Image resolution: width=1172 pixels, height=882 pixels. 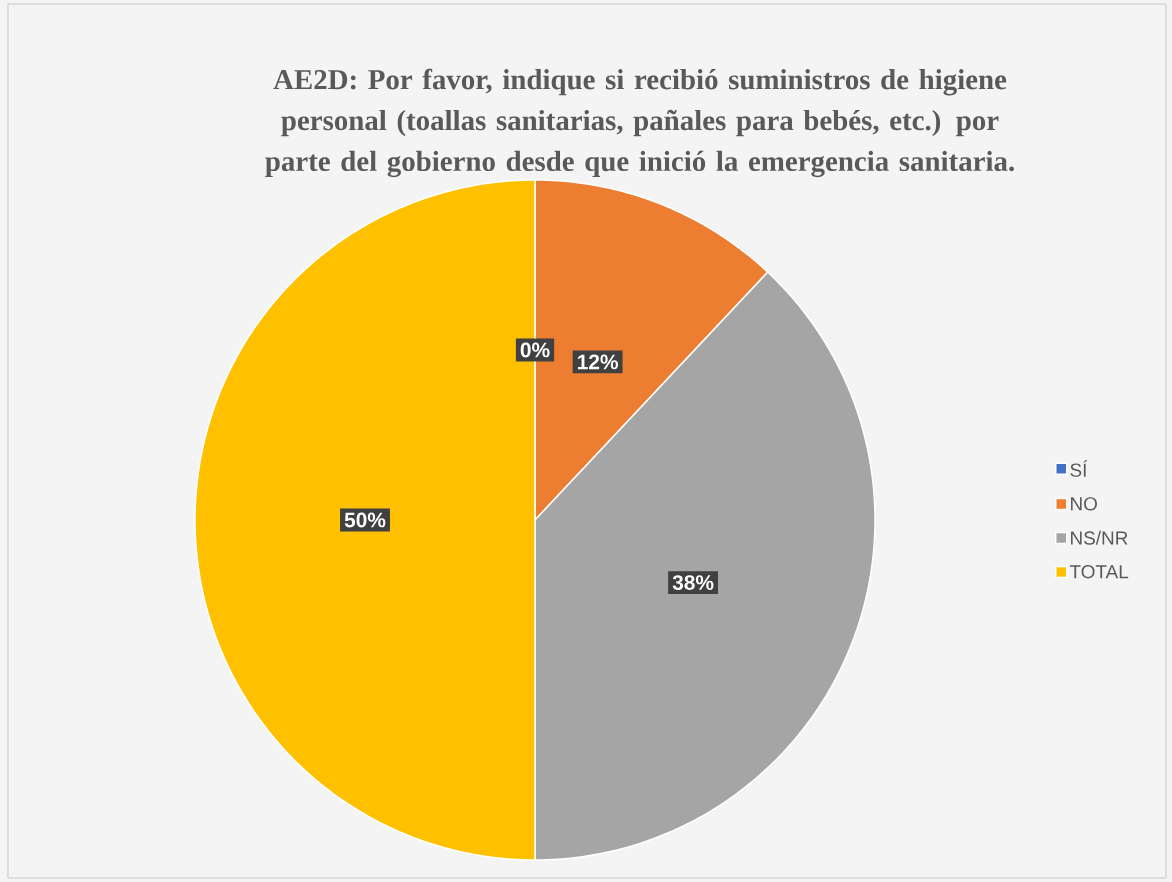 What do you see at coordinates (693, 582) in the screenshot?
I see `data-label: 38%` at bounding box center [693, 582].